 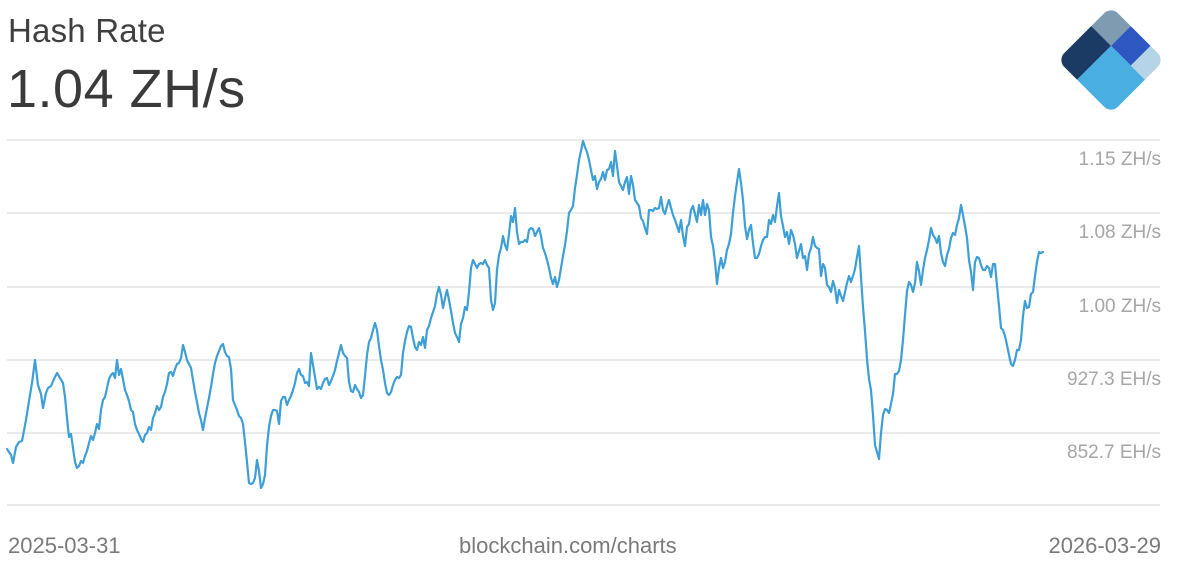 I want to click on logo-left-tile, so click(x=1084, y=53).